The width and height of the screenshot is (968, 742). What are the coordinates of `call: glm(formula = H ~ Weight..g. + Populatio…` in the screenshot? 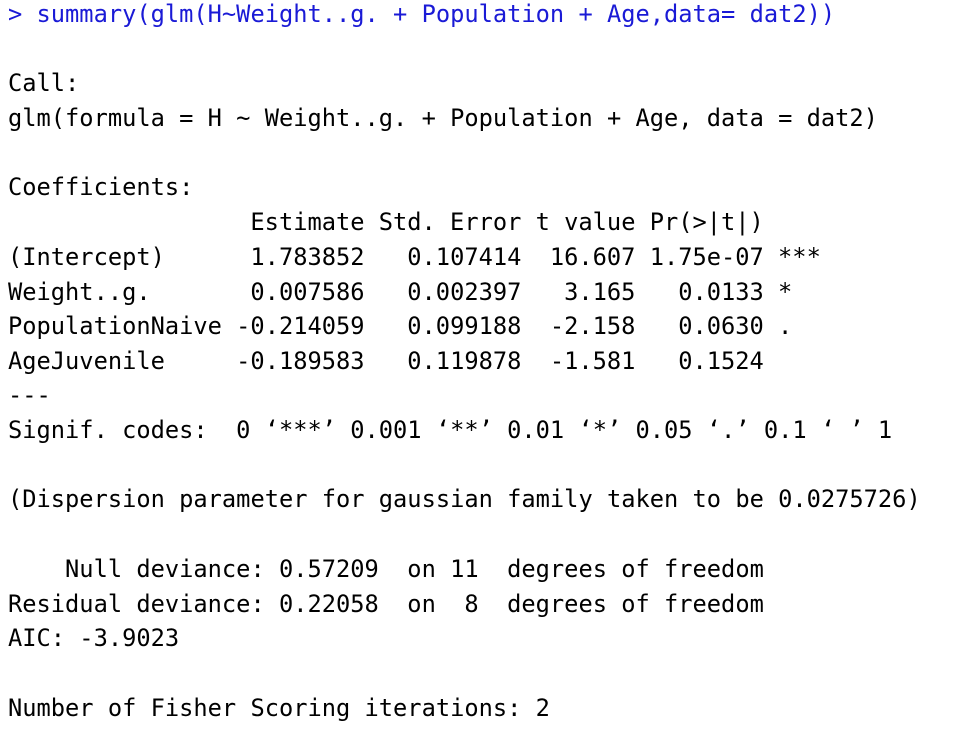 It's located at (443, 118).